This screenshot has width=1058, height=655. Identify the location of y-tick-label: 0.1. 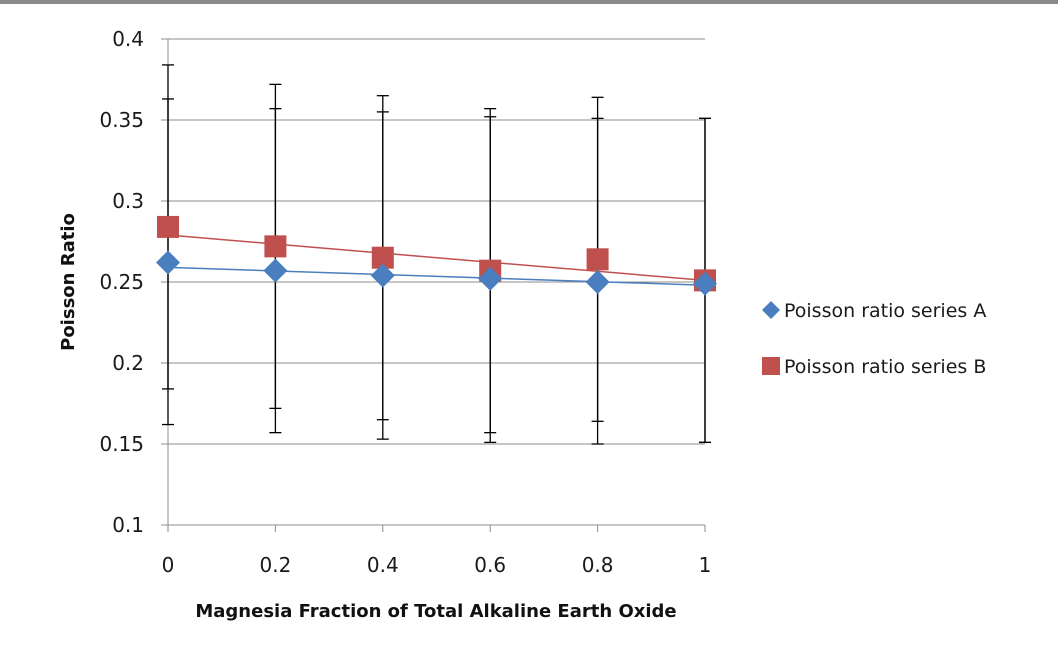
(128, 525).